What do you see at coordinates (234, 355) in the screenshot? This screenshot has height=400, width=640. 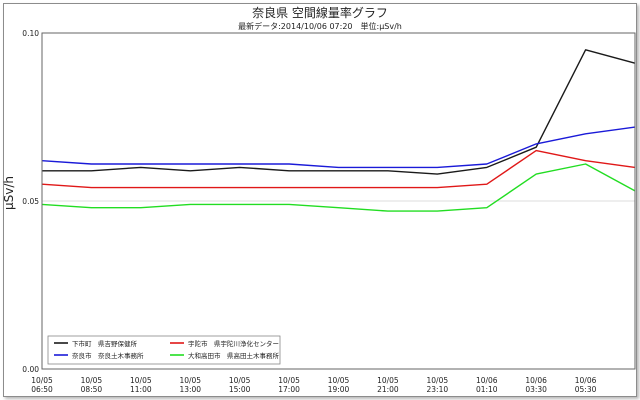 I see `legend-label-3: 大和高田市 県高田土木事務所` at bounding box center [234, 355].